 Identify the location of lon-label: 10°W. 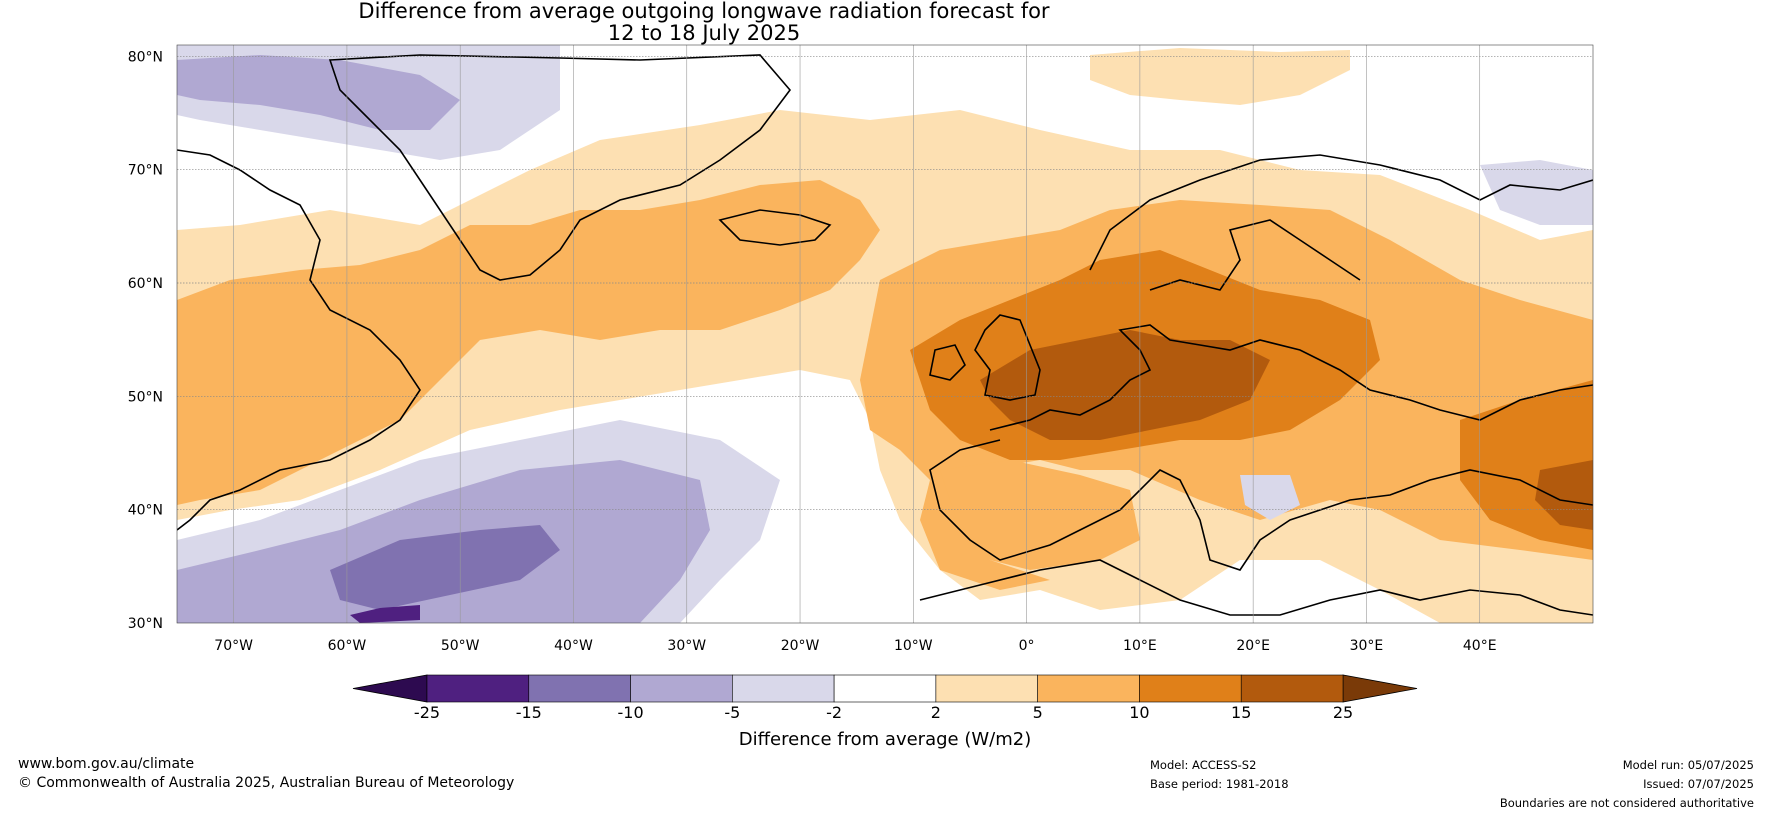
(913, 646).